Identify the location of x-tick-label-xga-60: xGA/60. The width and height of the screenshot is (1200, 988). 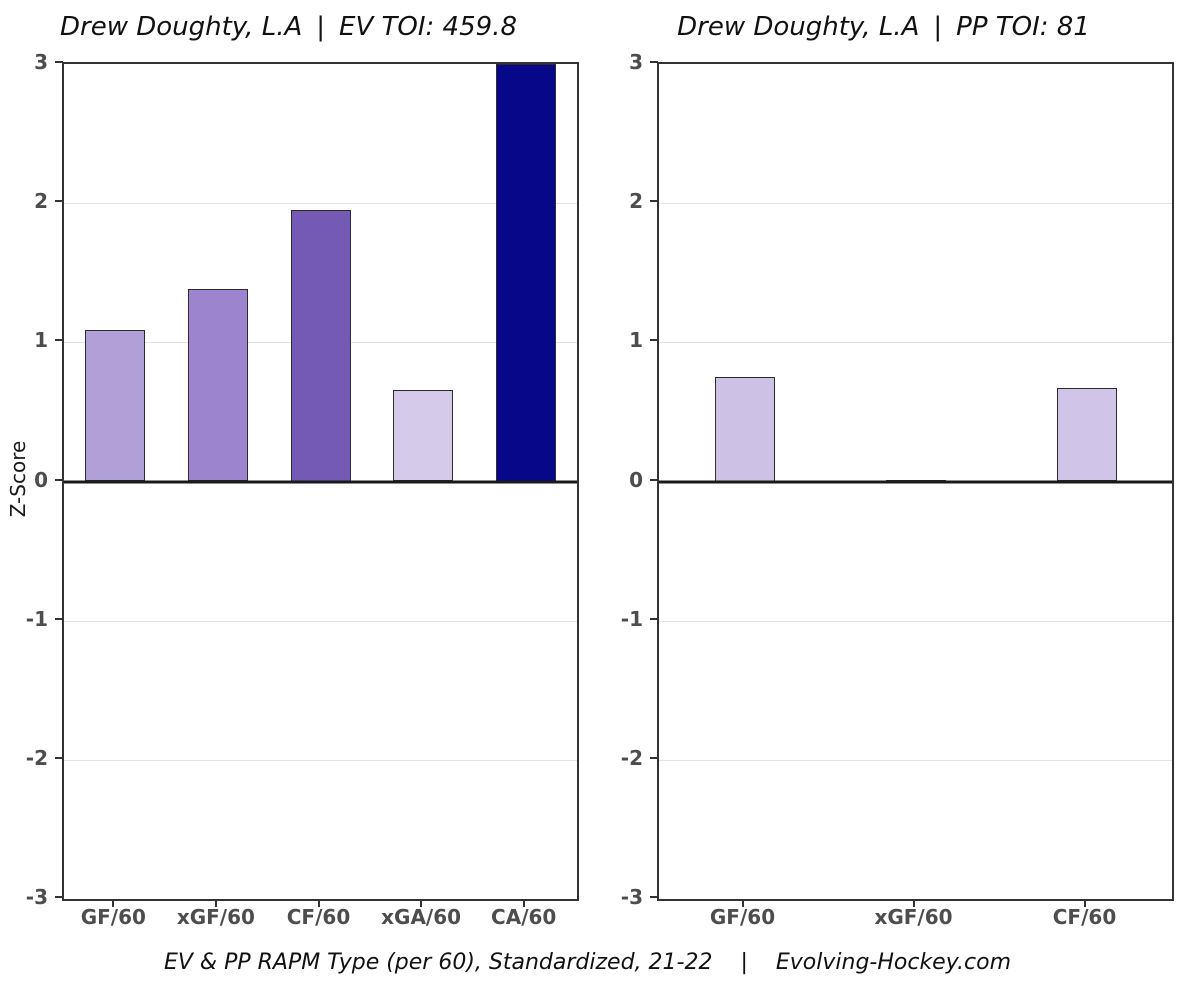
(421, 917).